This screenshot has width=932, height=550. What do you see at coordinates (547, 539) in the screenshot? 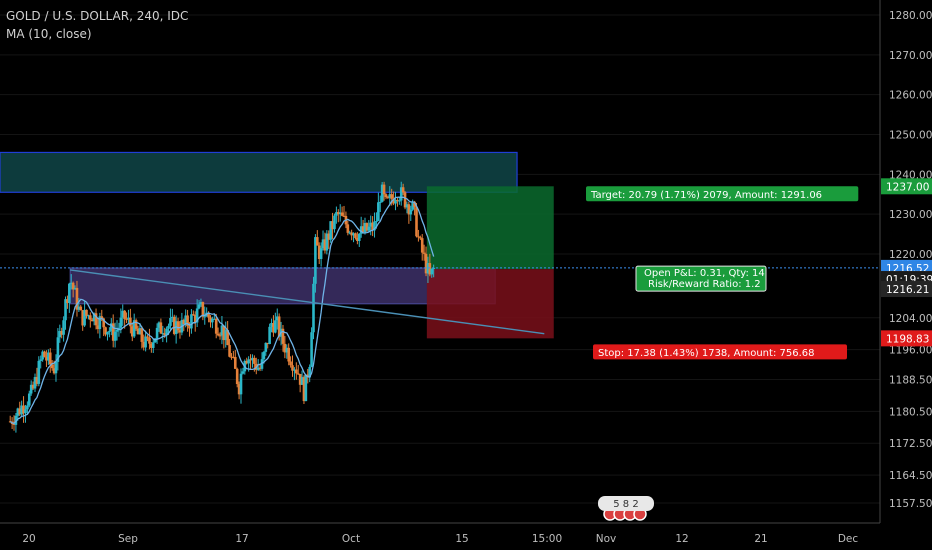
I see `time-tick-label: 15:00` at bounding box center [547, 539].